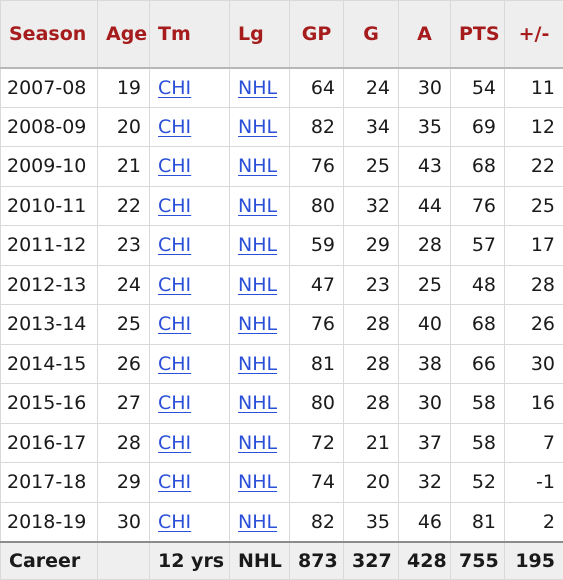  What do you see at coordinates (123, 87) in the screenshot?
I see `cell-age: 19` at bounding box center [123, 87].